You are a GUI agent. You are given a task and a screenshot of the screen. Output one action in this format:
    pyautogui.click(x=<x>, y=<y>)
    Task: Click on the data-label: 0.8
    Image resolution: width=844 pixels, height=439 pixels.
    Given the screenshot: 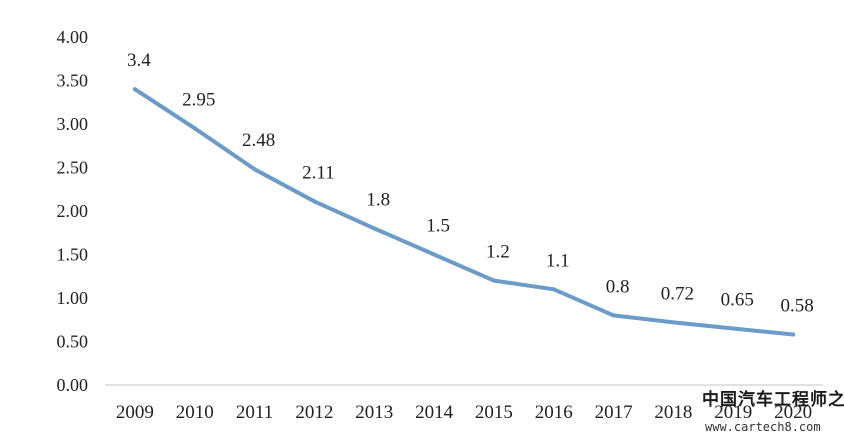 What is the action you would take?
    pyautogui.click(x=618, y=286)
    